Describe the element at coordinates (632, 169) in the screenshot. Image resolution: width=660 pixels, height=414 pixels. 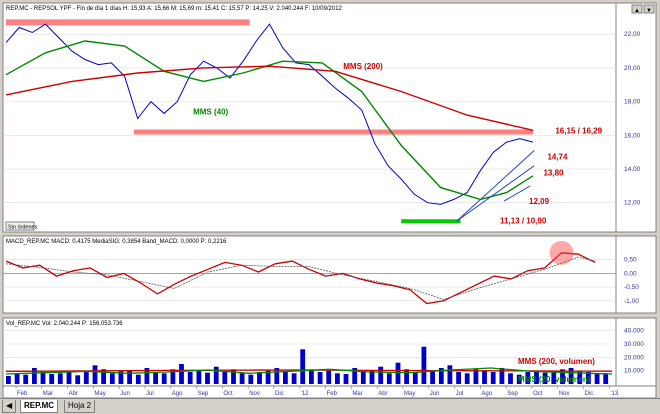
I see `price-y-tick: 14,00` at that location.